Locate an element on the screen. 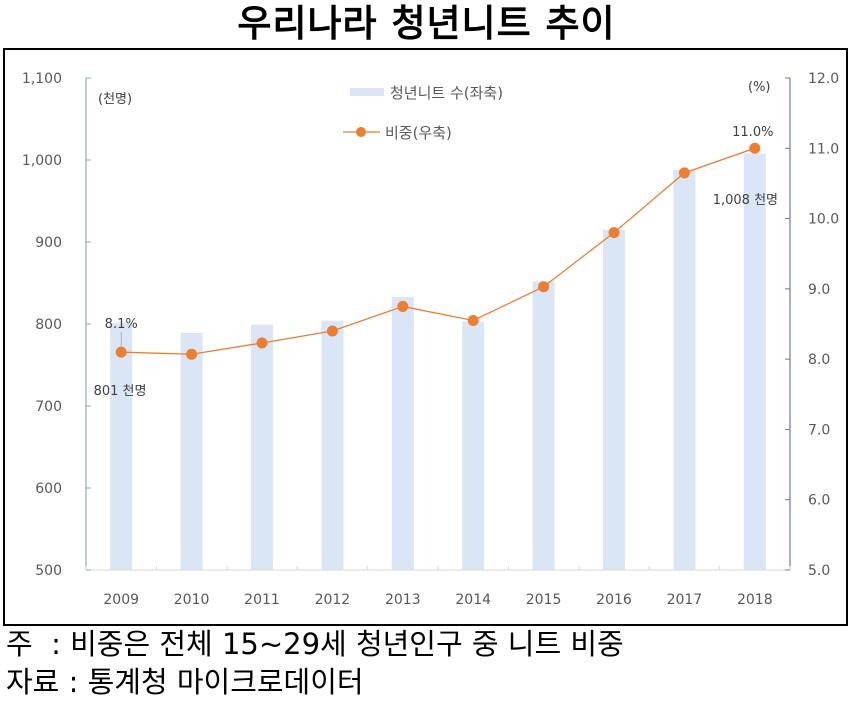 This screenshot has height=703, width=853. line-point-2009 is located at coordinates (121, 352).